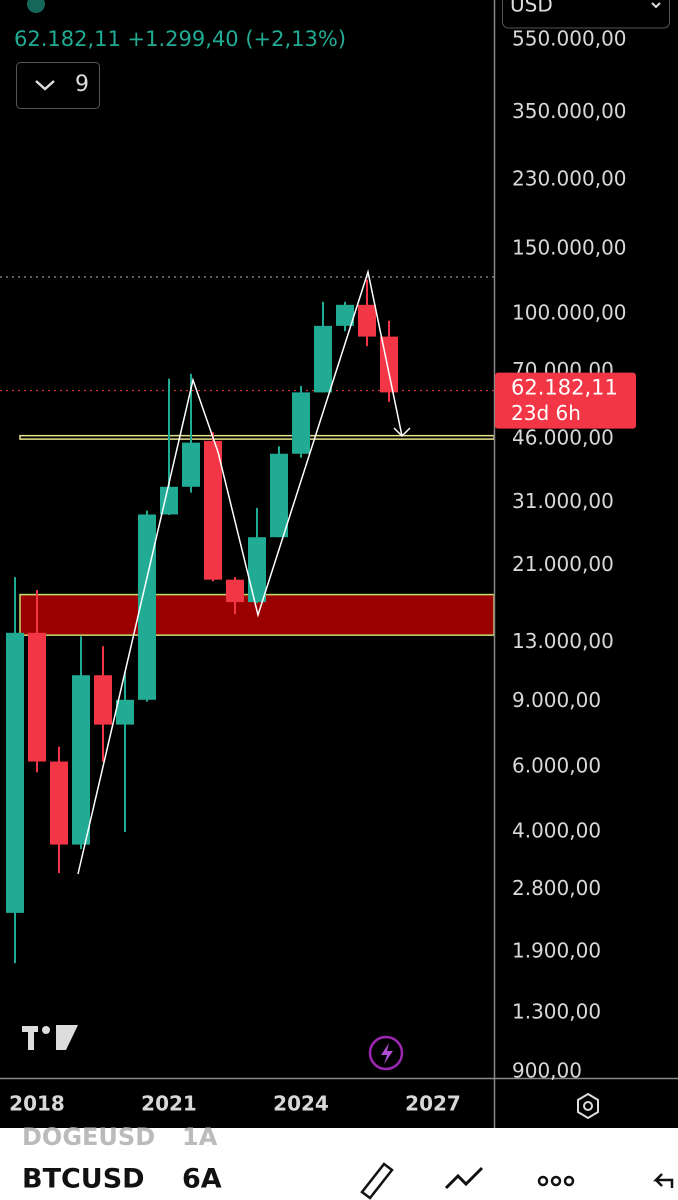  Describe the element at coordinates (563, 564) in the screenshot. I see `y-tick-label: 21.000,00` at that location.